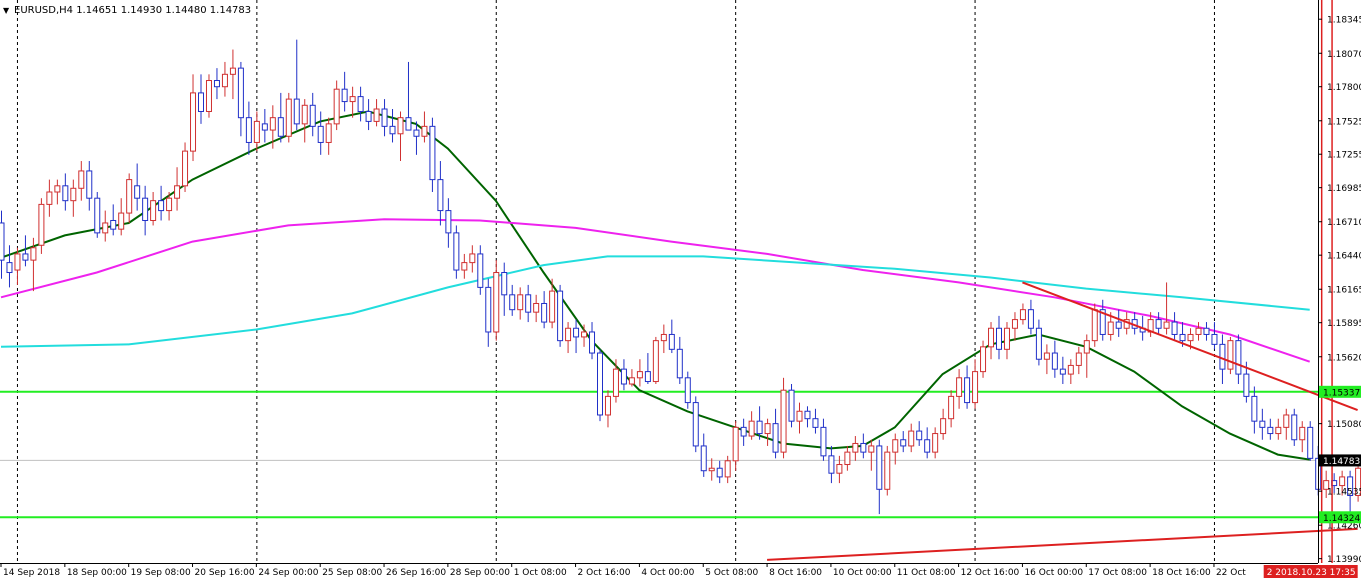  Describe the element at coordinates (161, 573) in the screenshot. I see `time-tick-label: 19 Sep 08:00` at that location.